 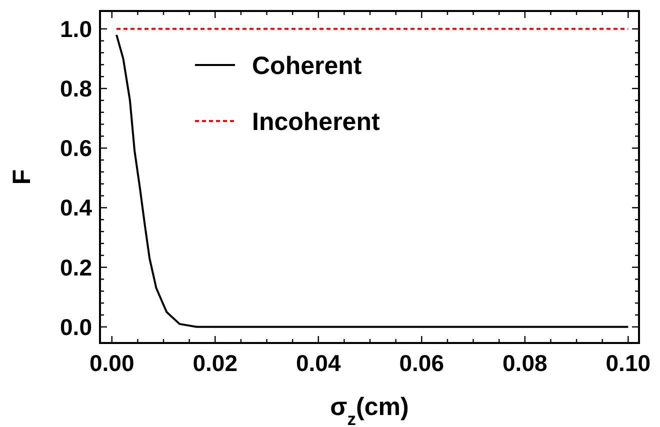 I want to click on y-tick-label: 0.2, so click(x=76, y=267).